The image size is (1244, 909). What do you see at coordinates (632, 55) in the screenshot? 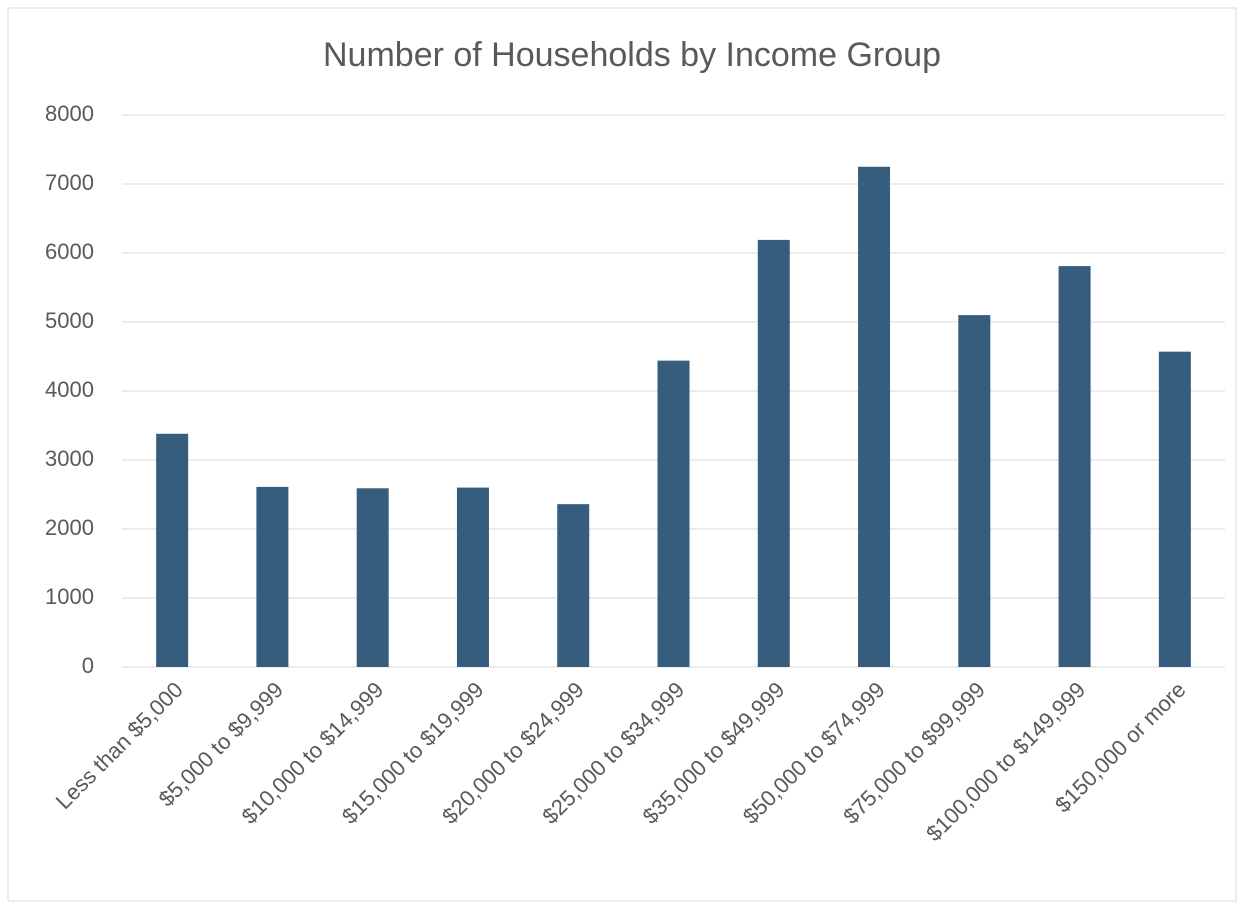
I see `chart-title: Number of Households by Income Group` at bounding box center [632, 55].